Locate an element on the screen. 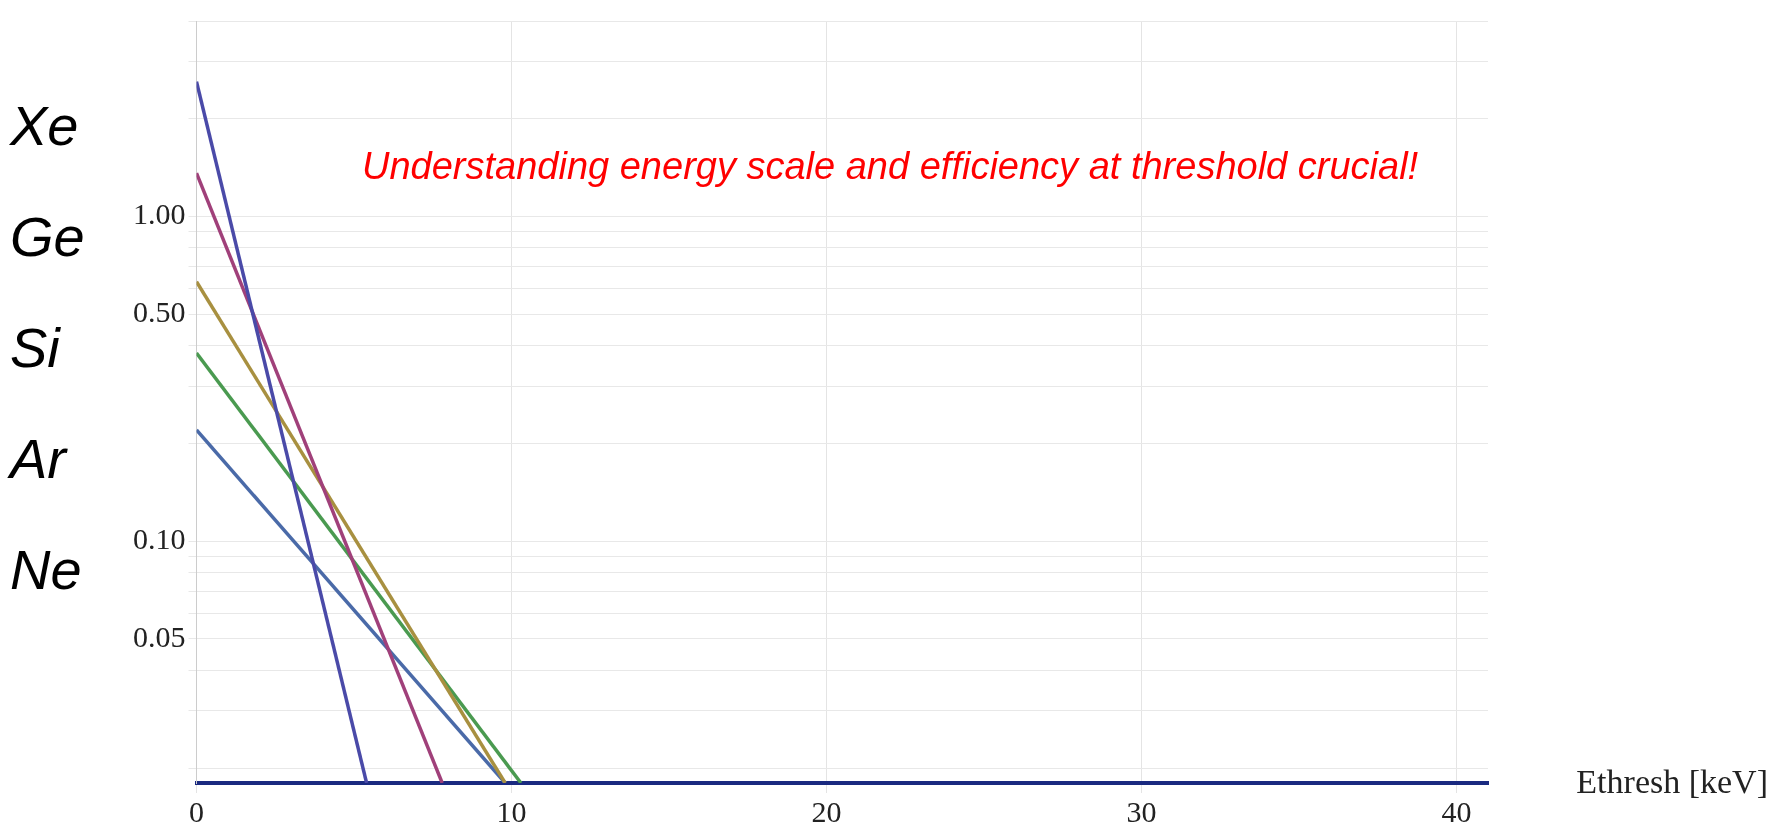  y-tick-label: 1.00 is located at coordinates (159, 214).